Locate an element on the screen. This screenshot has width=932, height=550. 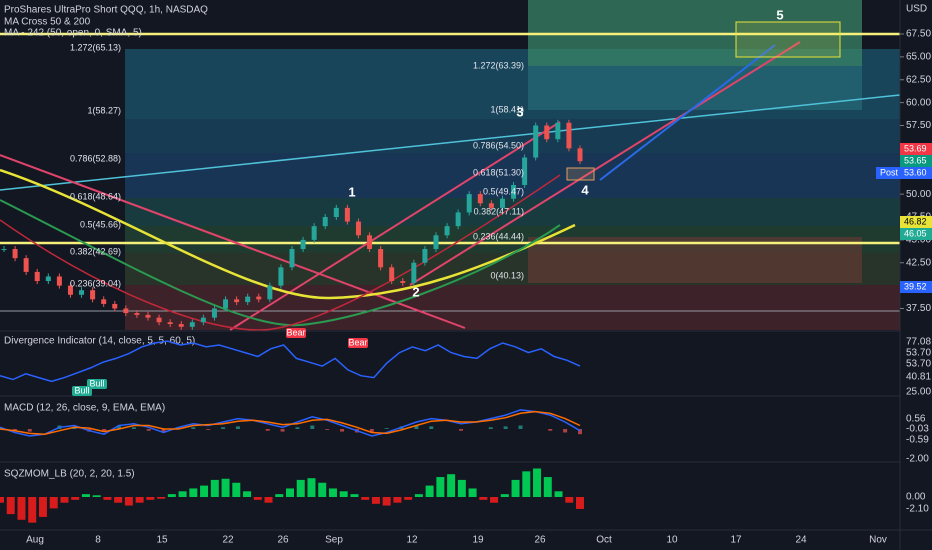
scale-label: -0.03 is located at coordinates (917, 429).